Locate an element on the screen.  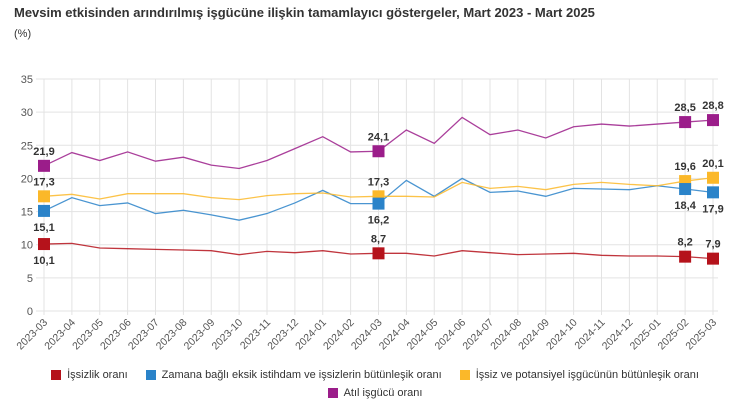
data-label: 28,8 is located at coordinates (712, 106).